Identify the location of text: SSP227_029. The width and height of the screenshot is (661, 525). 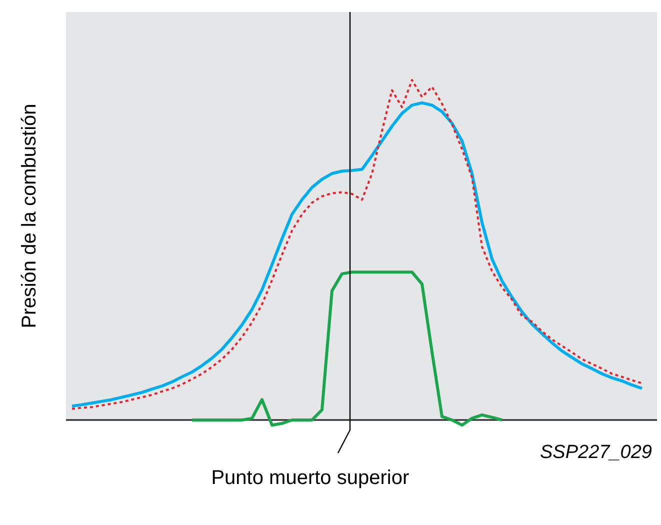
(596, 452).